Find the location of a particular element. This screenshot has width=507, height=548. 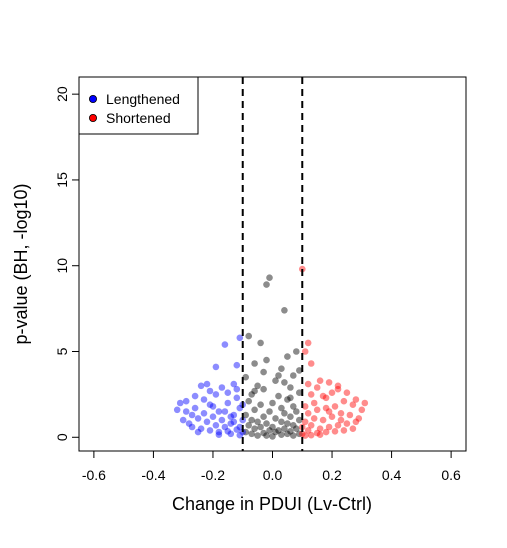

x-tick-label-5: 0.4 is located at coordinates (392, 475).